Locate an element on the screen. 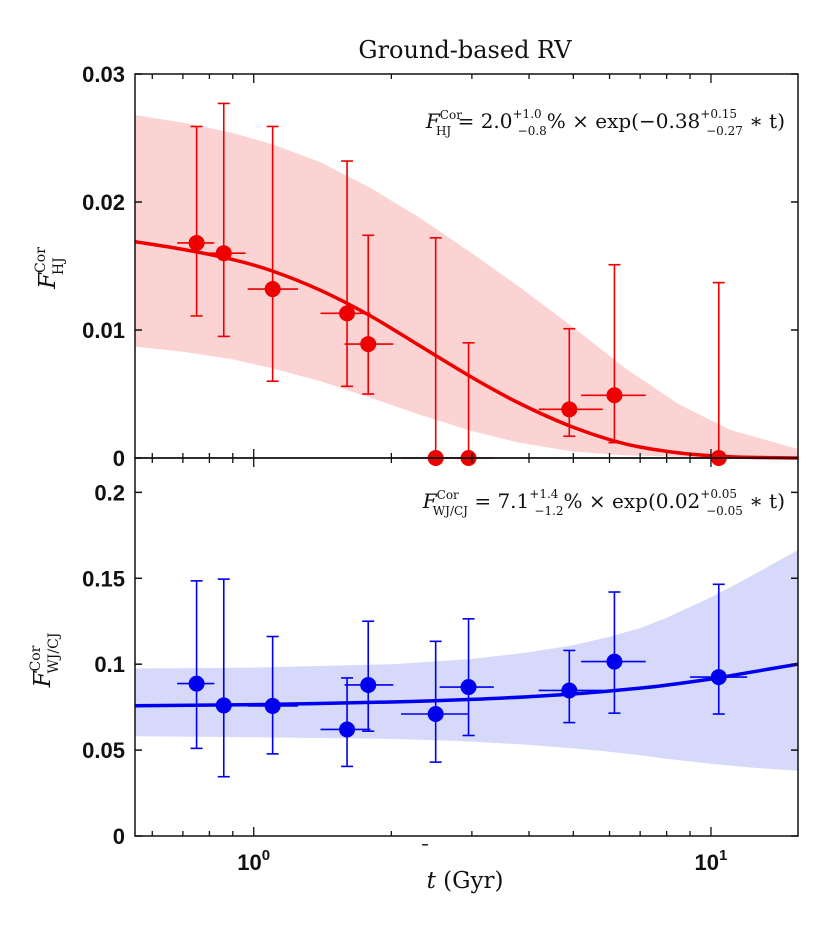 This screenshot has width=830, height=950. xlabel-unit: (Gyr) is located at coordinates (470, 881).